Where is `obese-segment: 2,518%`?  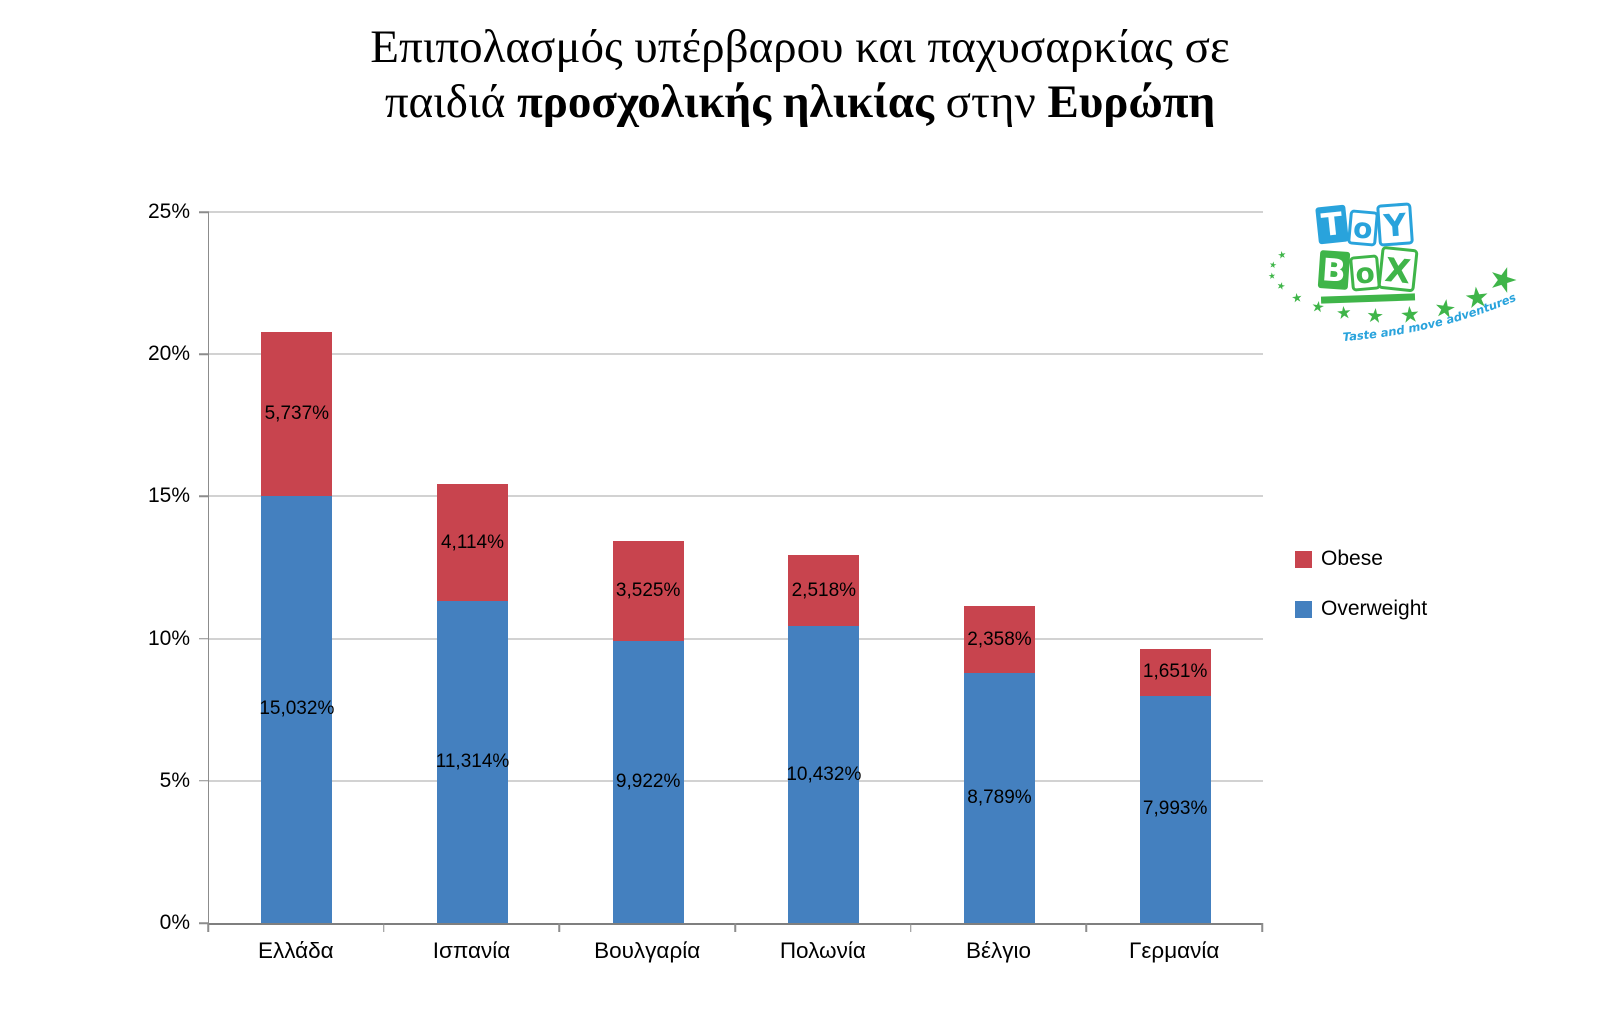
obese-segment: 2,518% is located at coordinates (824, 590).